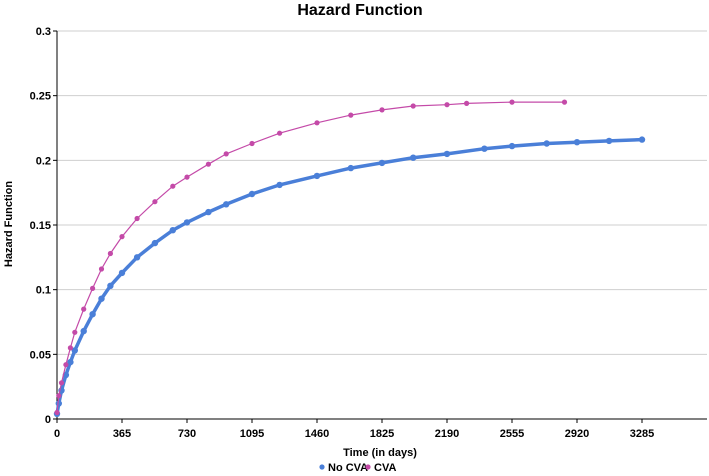 The height and width of the screenshot is (476, 709). What do you see at coordinates (43, 32) in the screenshot?
I see `y-tick-label: 0.3` at bounding box center [43, 32].